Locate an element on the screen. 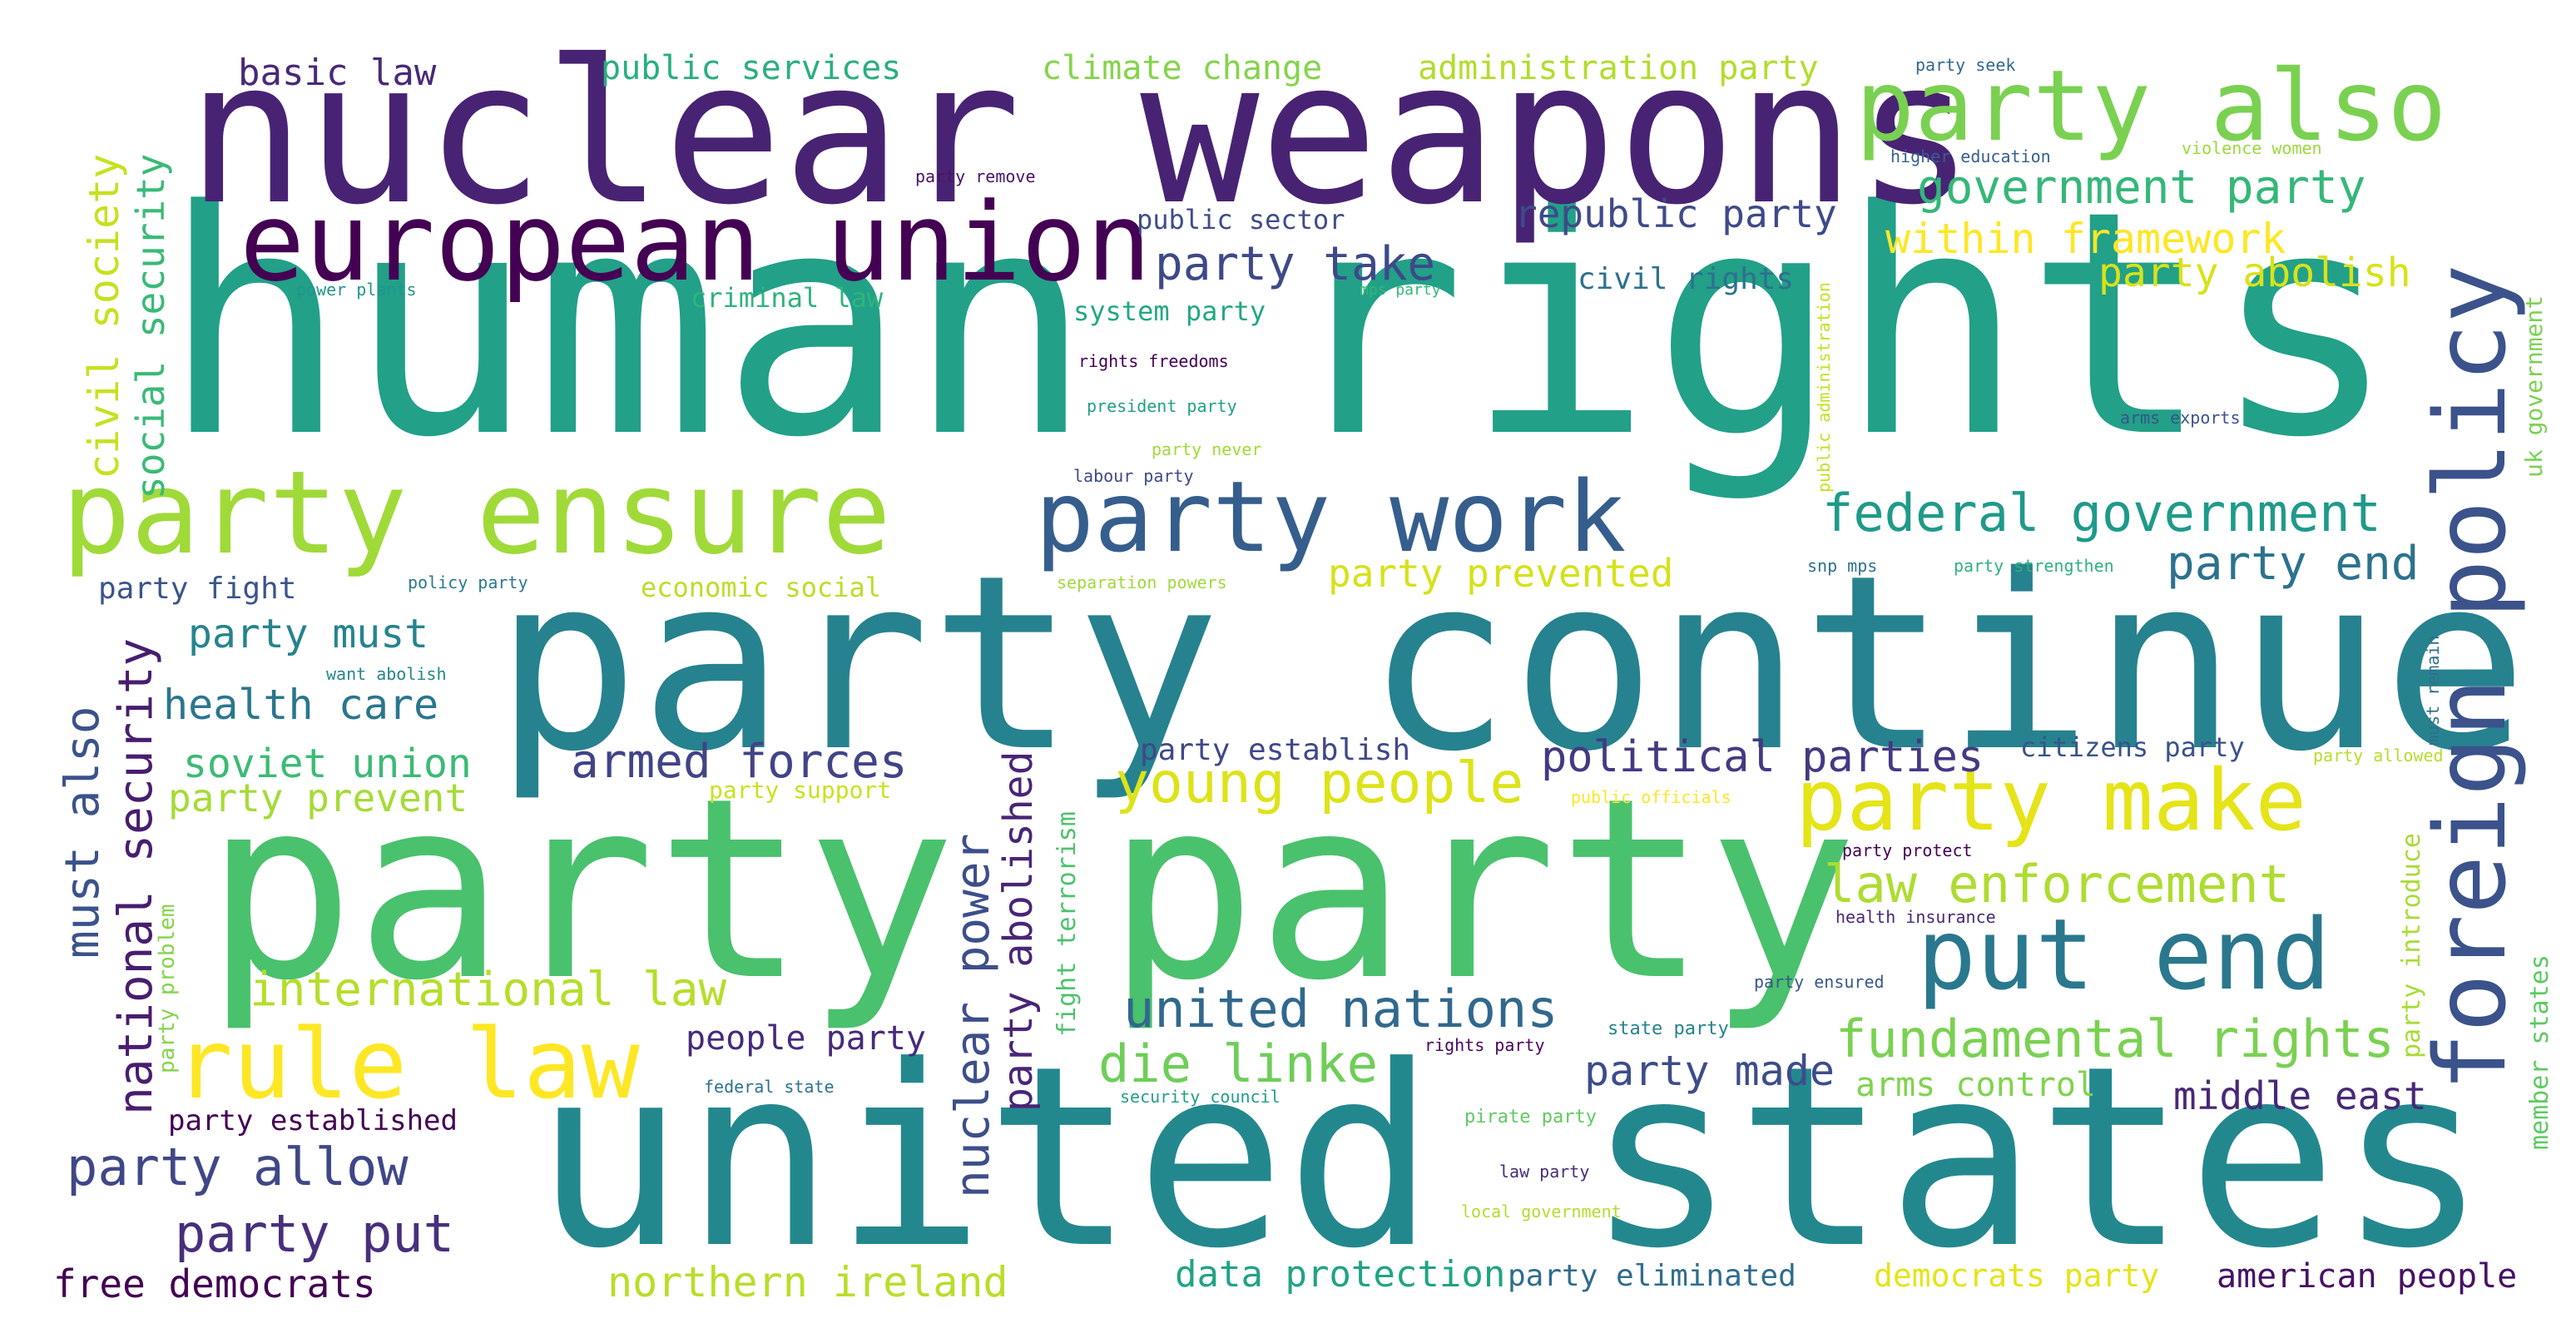 This screenshot has width=2576, height=1338. word-social-security: social security is located at coordinates (151, 326).